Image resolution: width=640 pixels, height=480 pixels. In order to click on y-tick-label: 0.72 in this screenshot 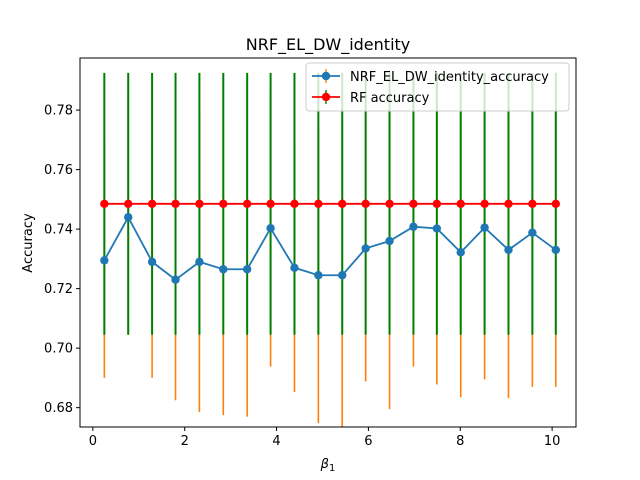, I will do `click(58, 289)`.